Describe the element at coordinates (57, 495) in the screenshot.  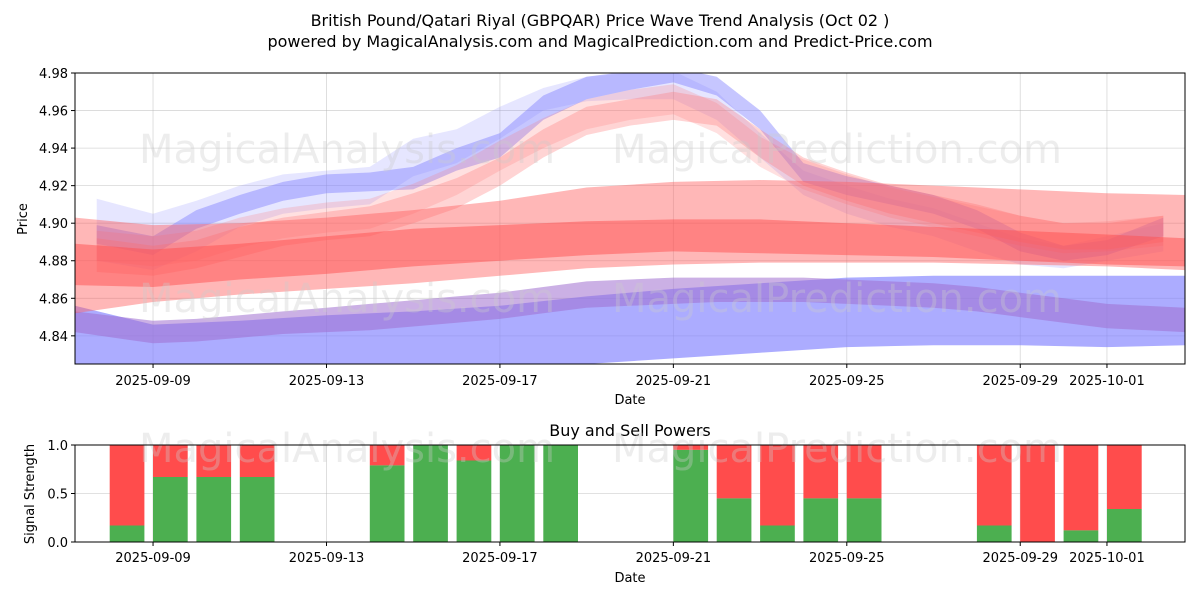
I see `signal-ytick-label: 0.5` at that location.